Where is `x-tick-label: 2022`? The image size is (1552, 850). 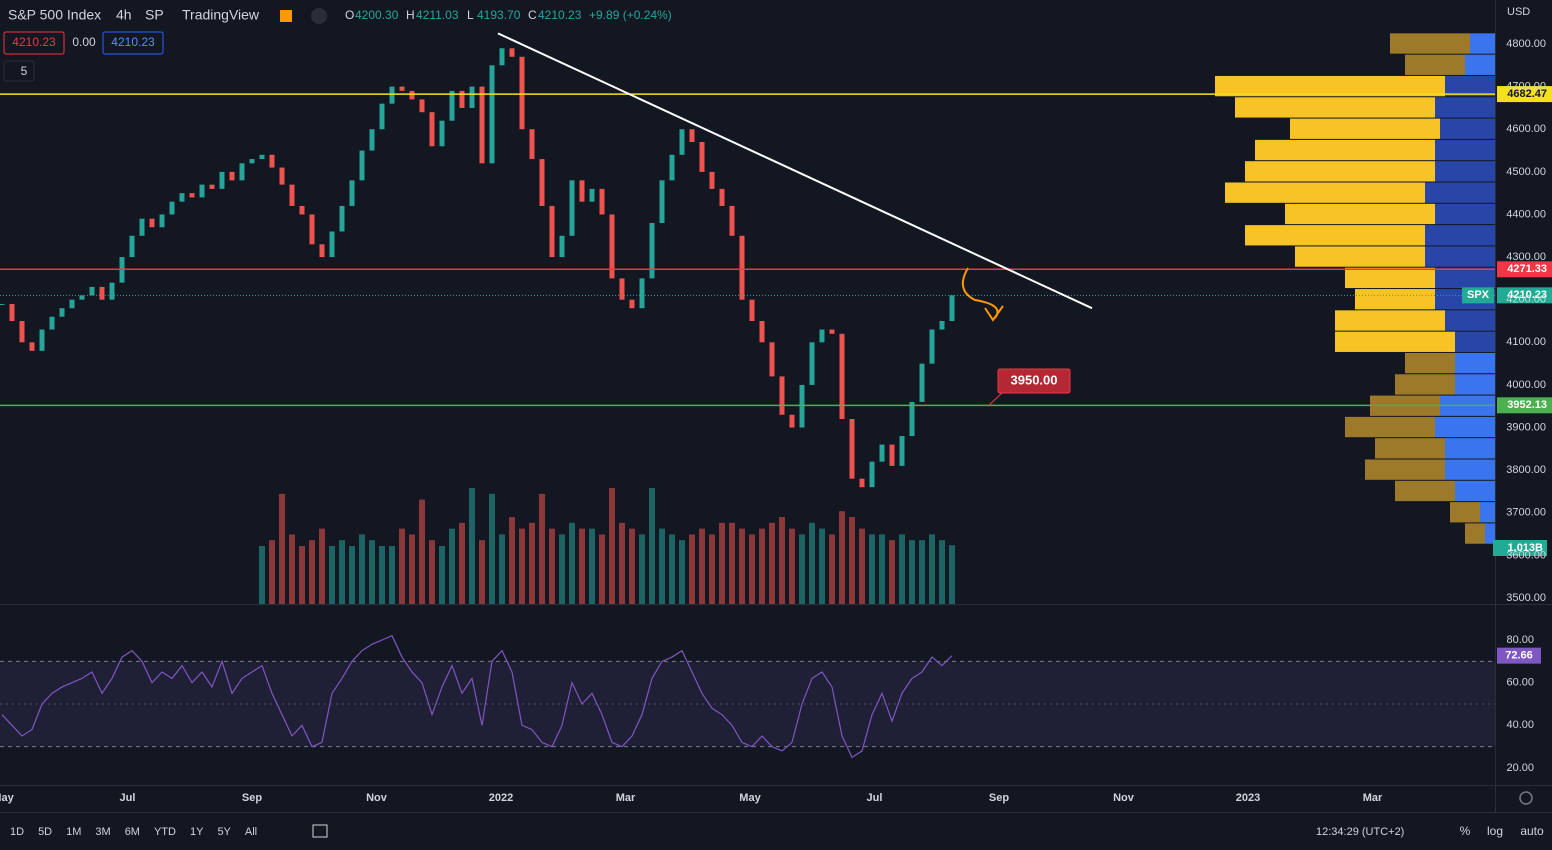
x-tick-label: 2022 is located at coordinates (501, 798).